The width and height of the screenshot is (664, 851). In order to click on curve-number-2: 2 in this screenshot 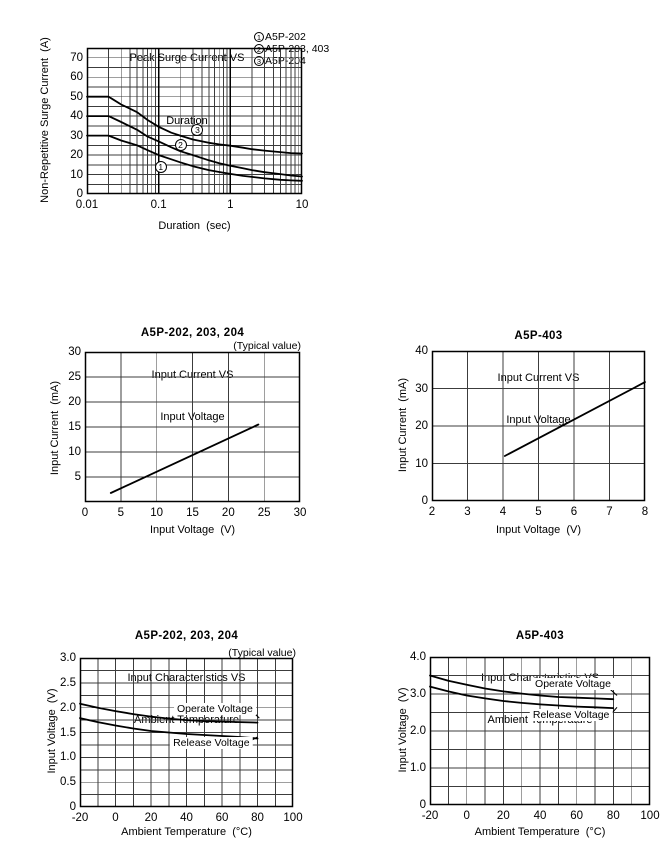, I will do `click(180, 144)`.